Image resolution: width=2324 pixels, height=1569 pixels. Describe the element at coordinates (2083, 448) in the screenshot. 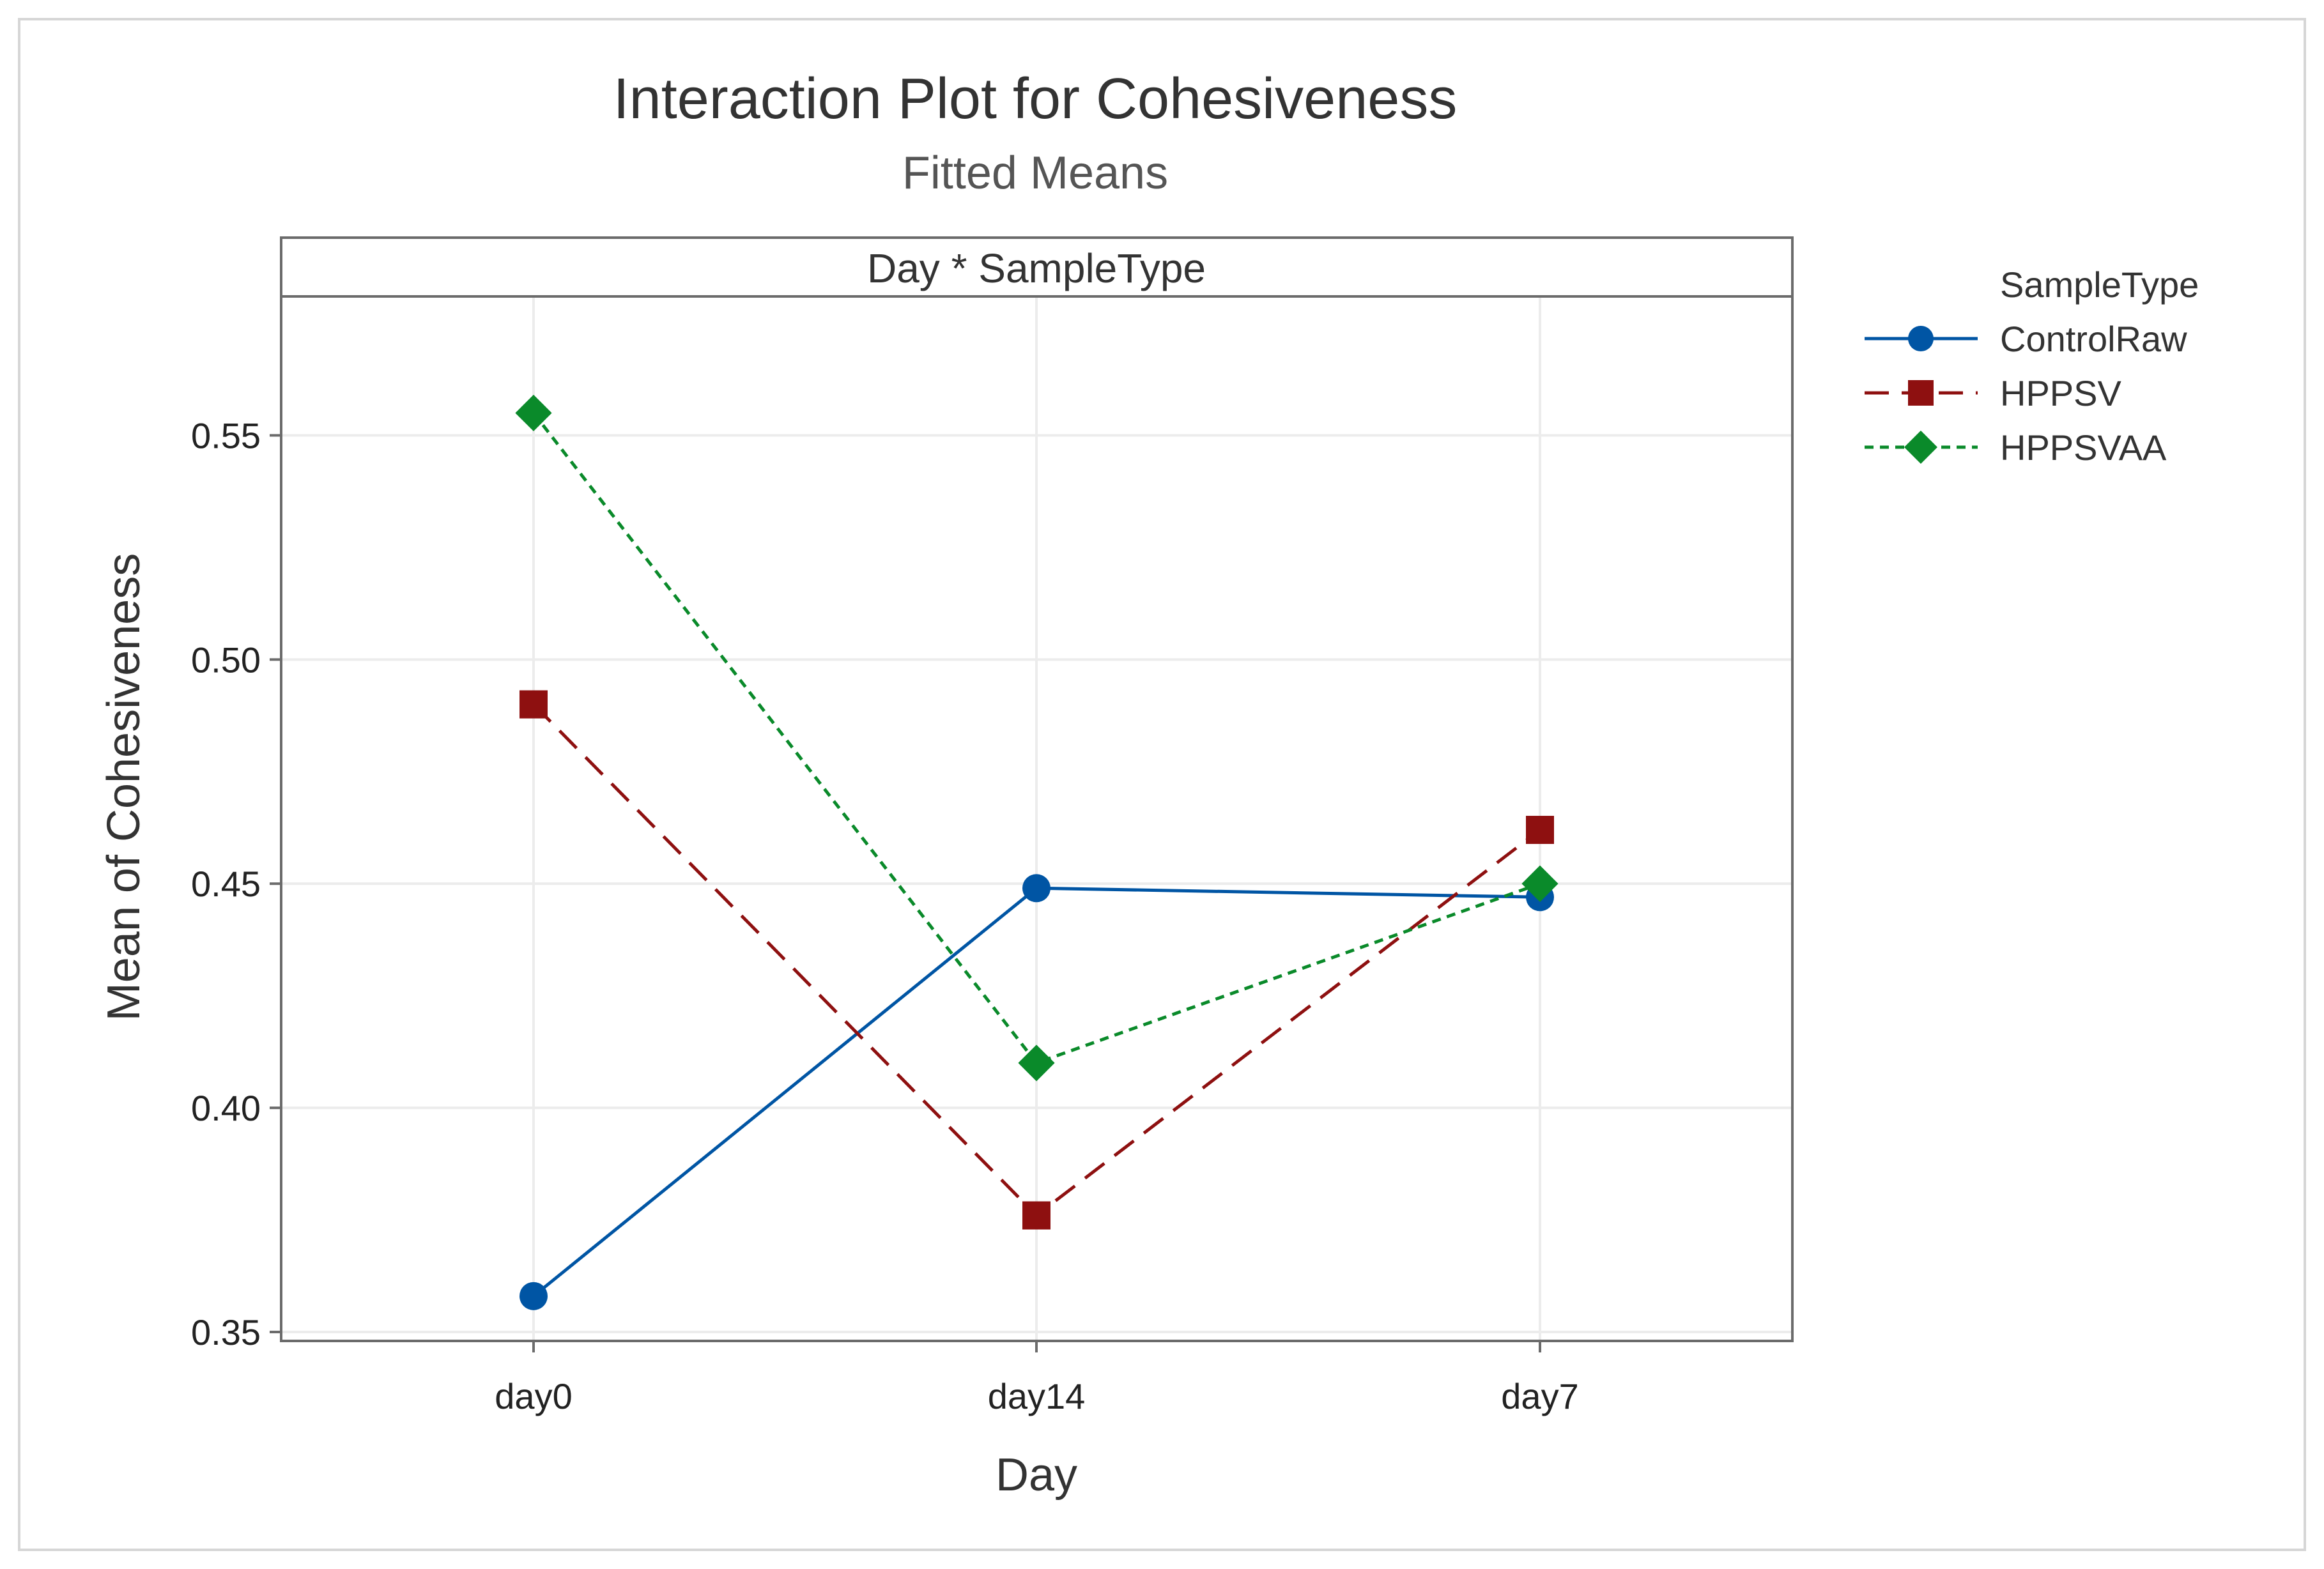

I see `legend-label-hppsvaa: HPPSVAA` at that location.